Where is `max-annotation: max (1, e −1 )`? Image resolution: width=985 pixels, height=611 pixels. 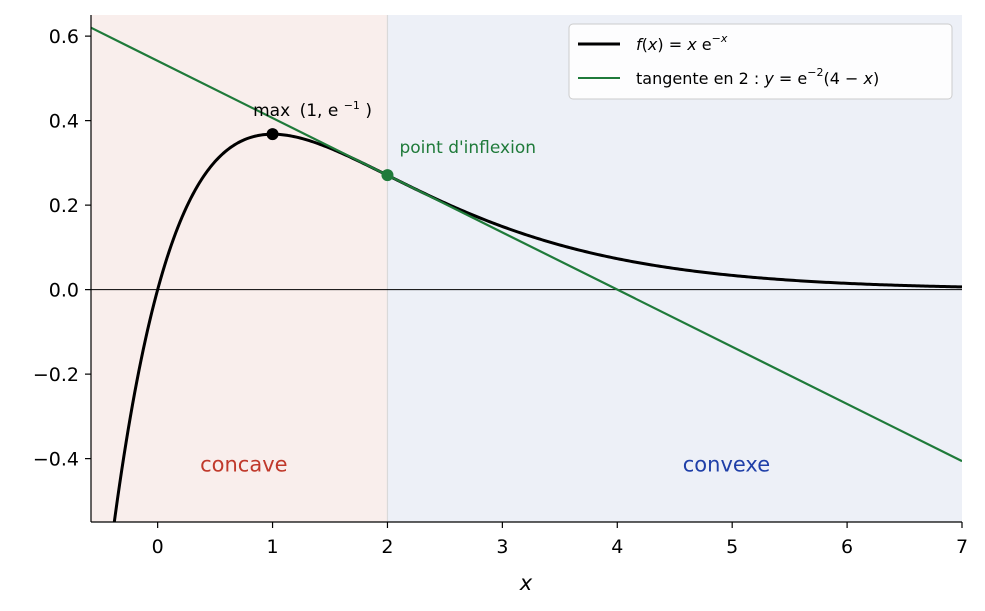 max-annotation: max (1, e −1 ) is located at coordinates (312, 107).